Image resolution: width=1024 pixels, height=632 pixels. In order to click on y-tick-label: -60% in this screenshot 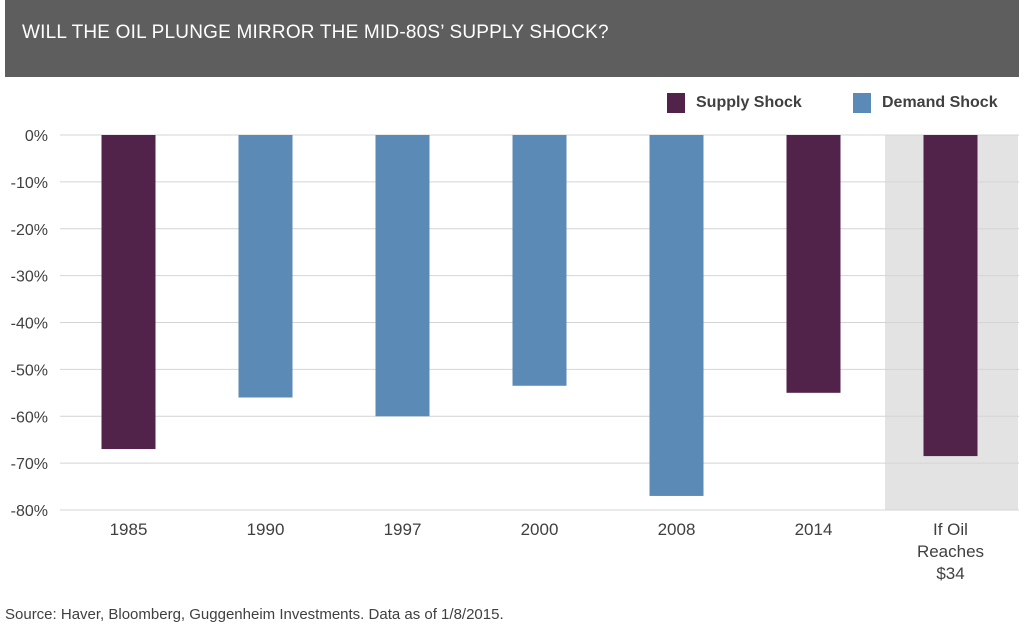, I will do `click(29, 417)`.